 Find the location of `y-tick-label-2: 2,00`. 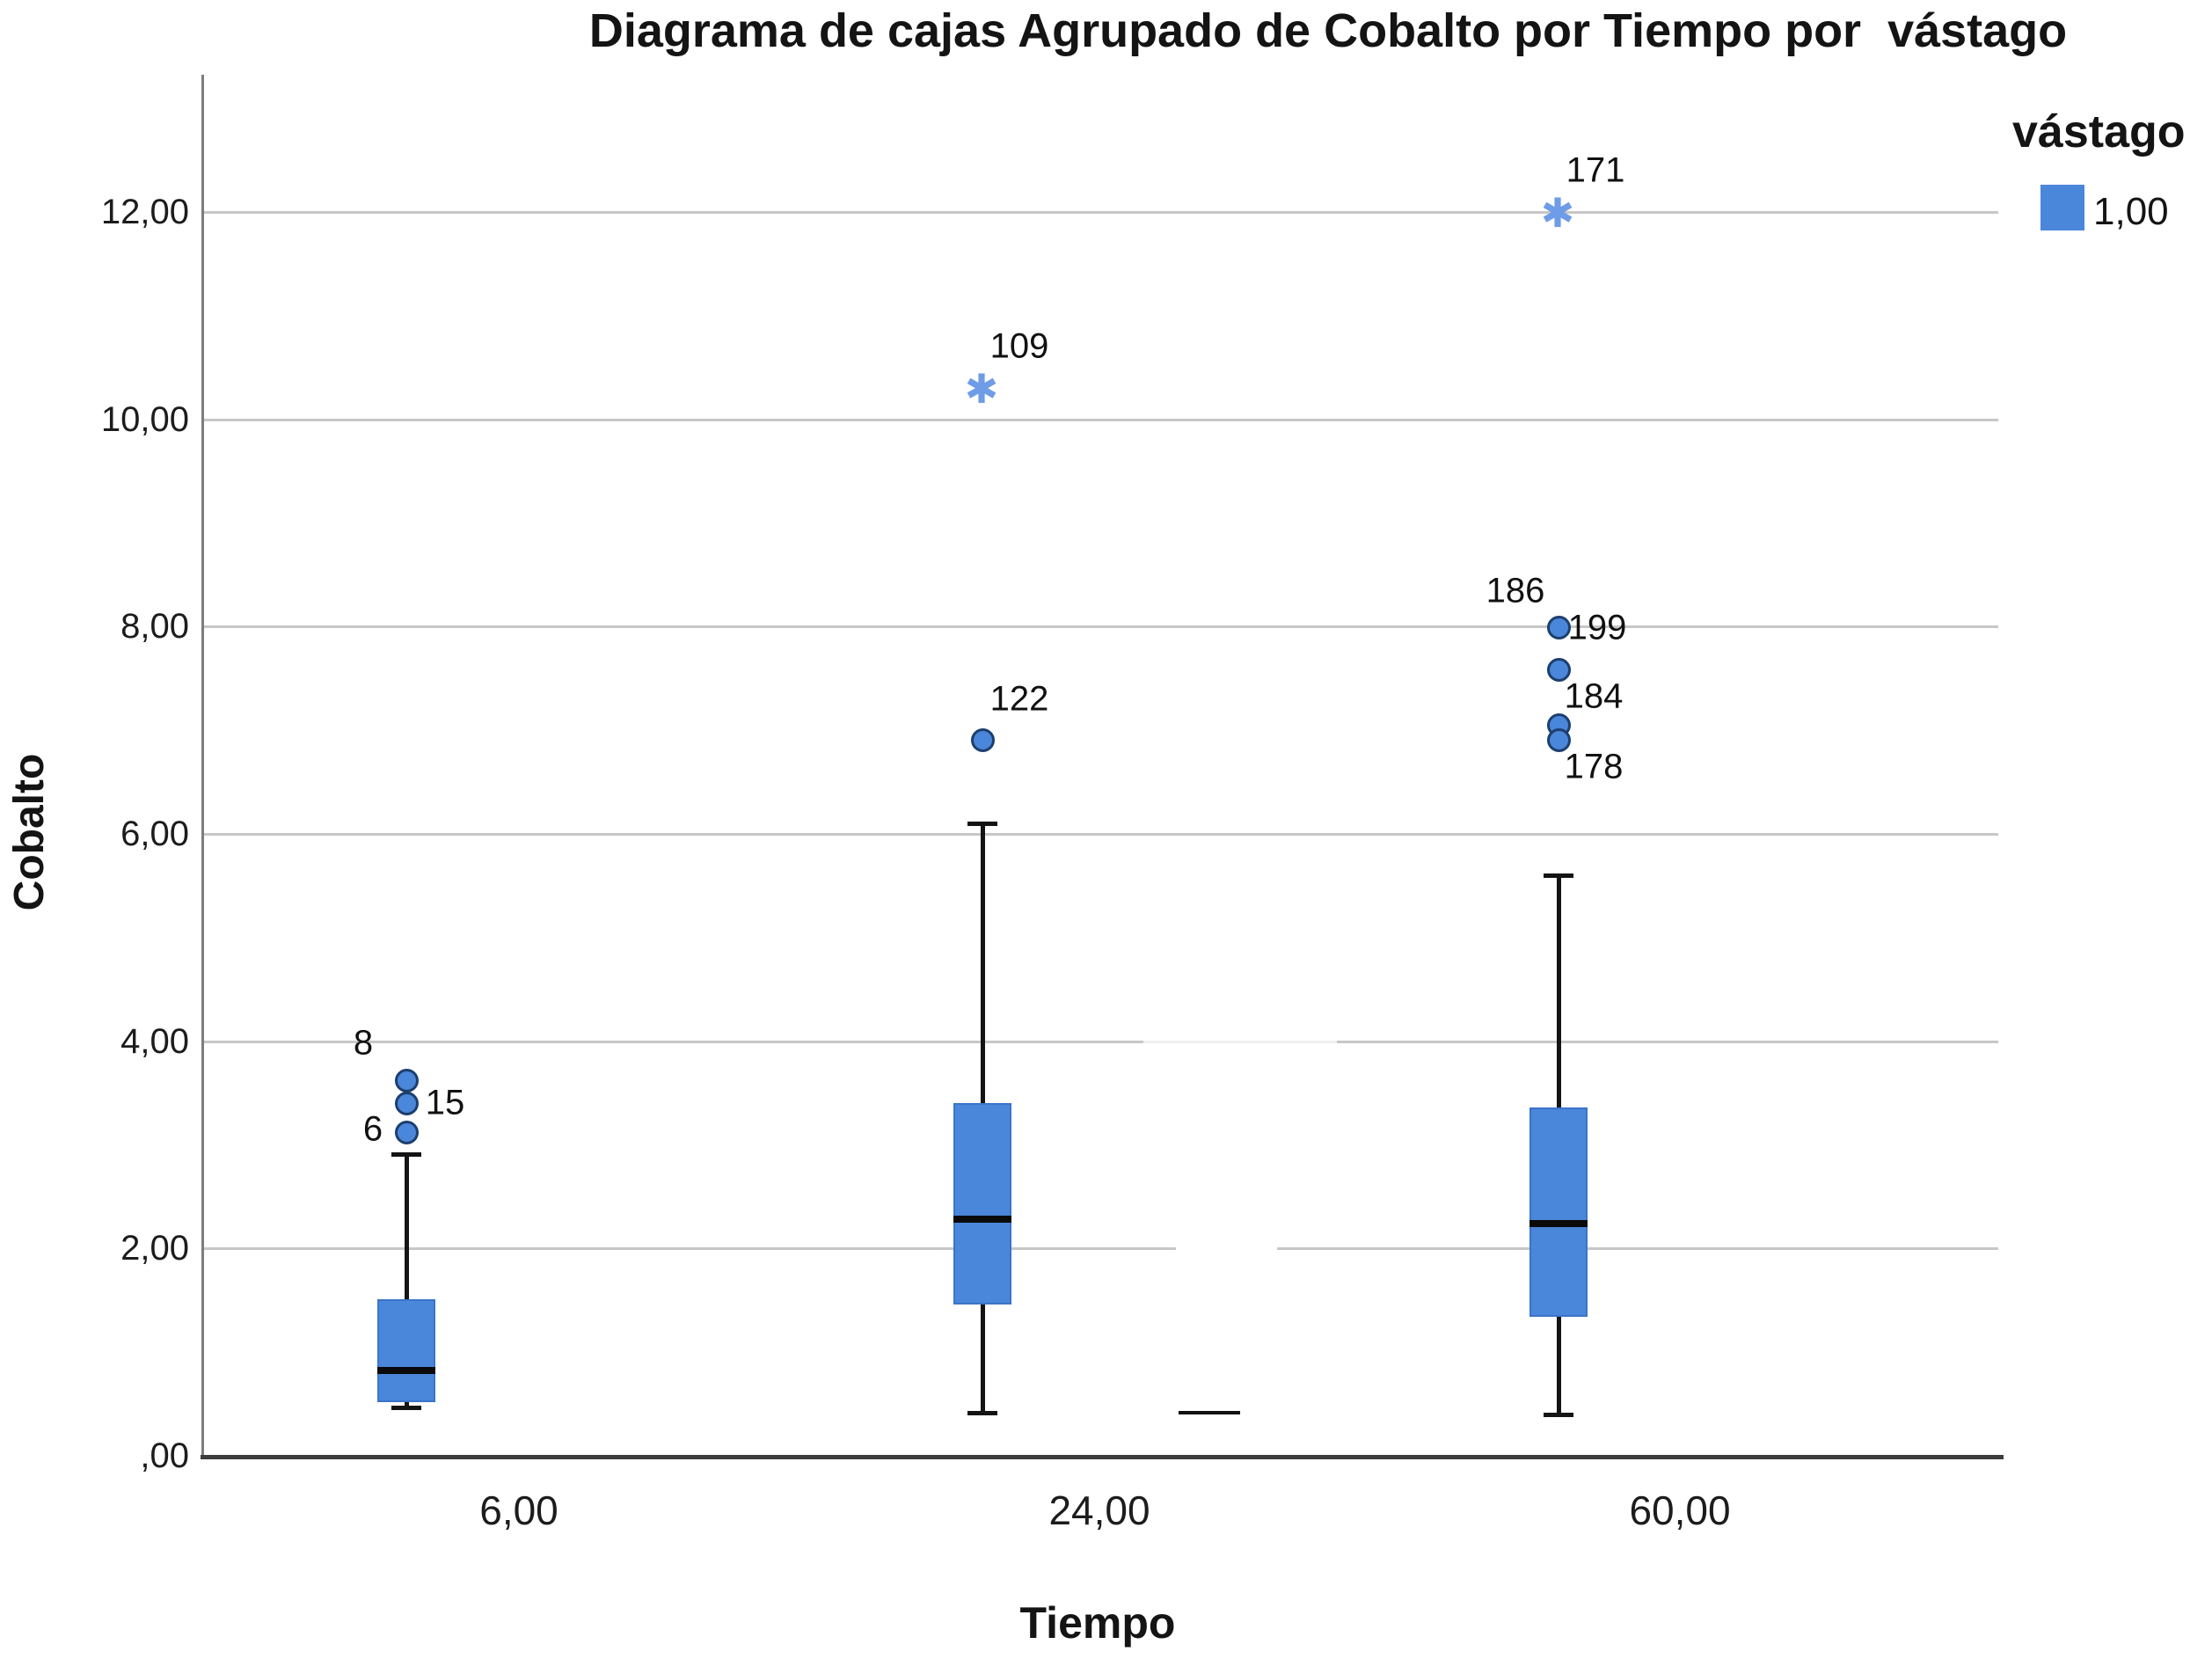

y-tick-label-2: 2,00 is located at coordinates (154, 1248).